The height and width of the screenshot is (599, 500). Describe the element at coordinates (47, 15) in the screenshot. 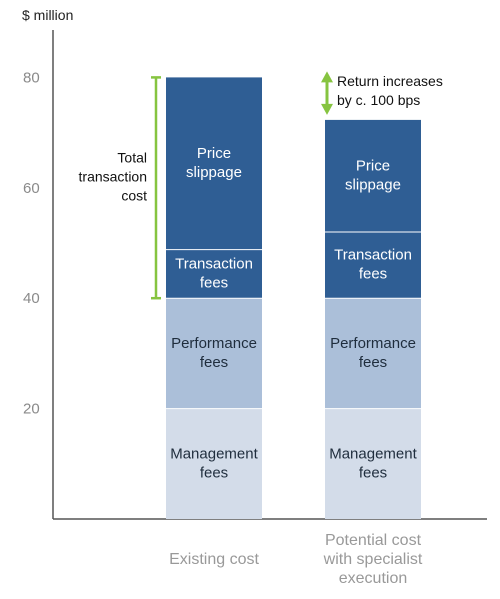

I see `y-axis-unit-label: $ million` at that location.